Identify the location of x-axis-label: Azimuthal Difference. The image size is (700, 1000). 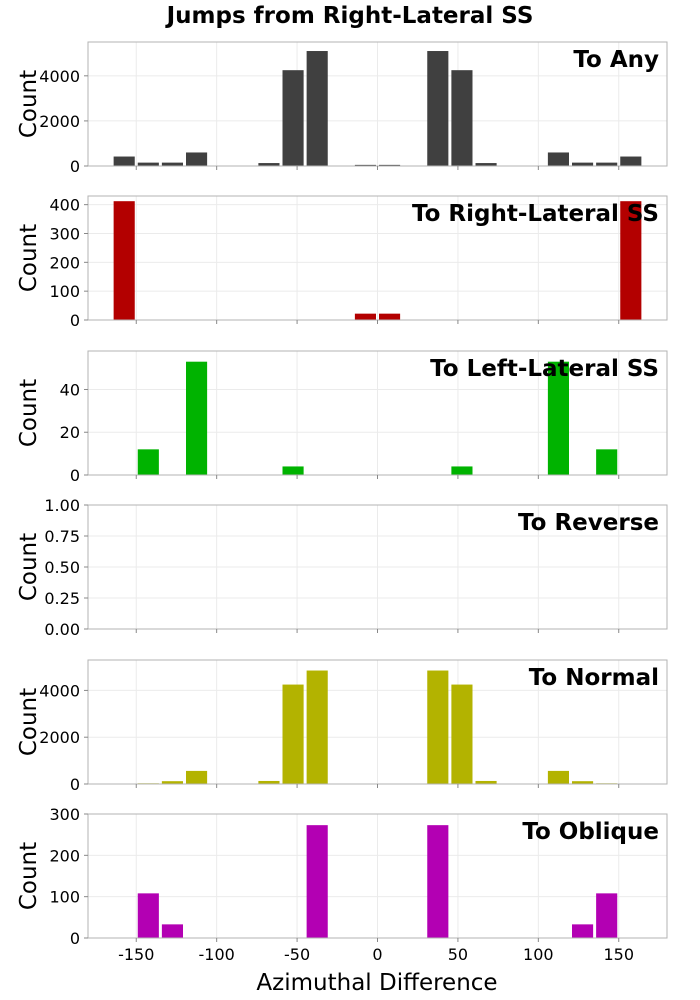
(376, 983).